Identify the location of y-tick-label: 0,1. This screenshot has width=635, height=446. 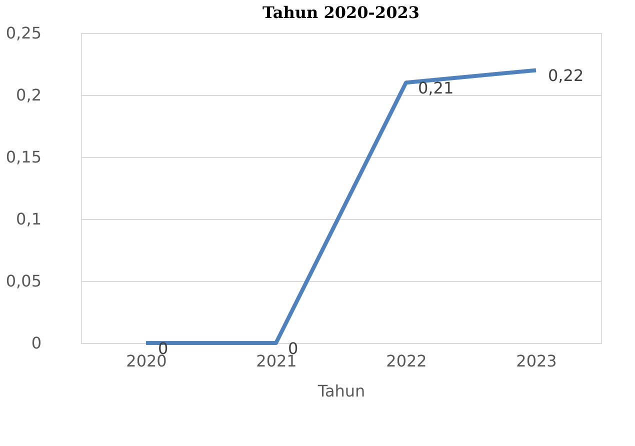
(29, 219).